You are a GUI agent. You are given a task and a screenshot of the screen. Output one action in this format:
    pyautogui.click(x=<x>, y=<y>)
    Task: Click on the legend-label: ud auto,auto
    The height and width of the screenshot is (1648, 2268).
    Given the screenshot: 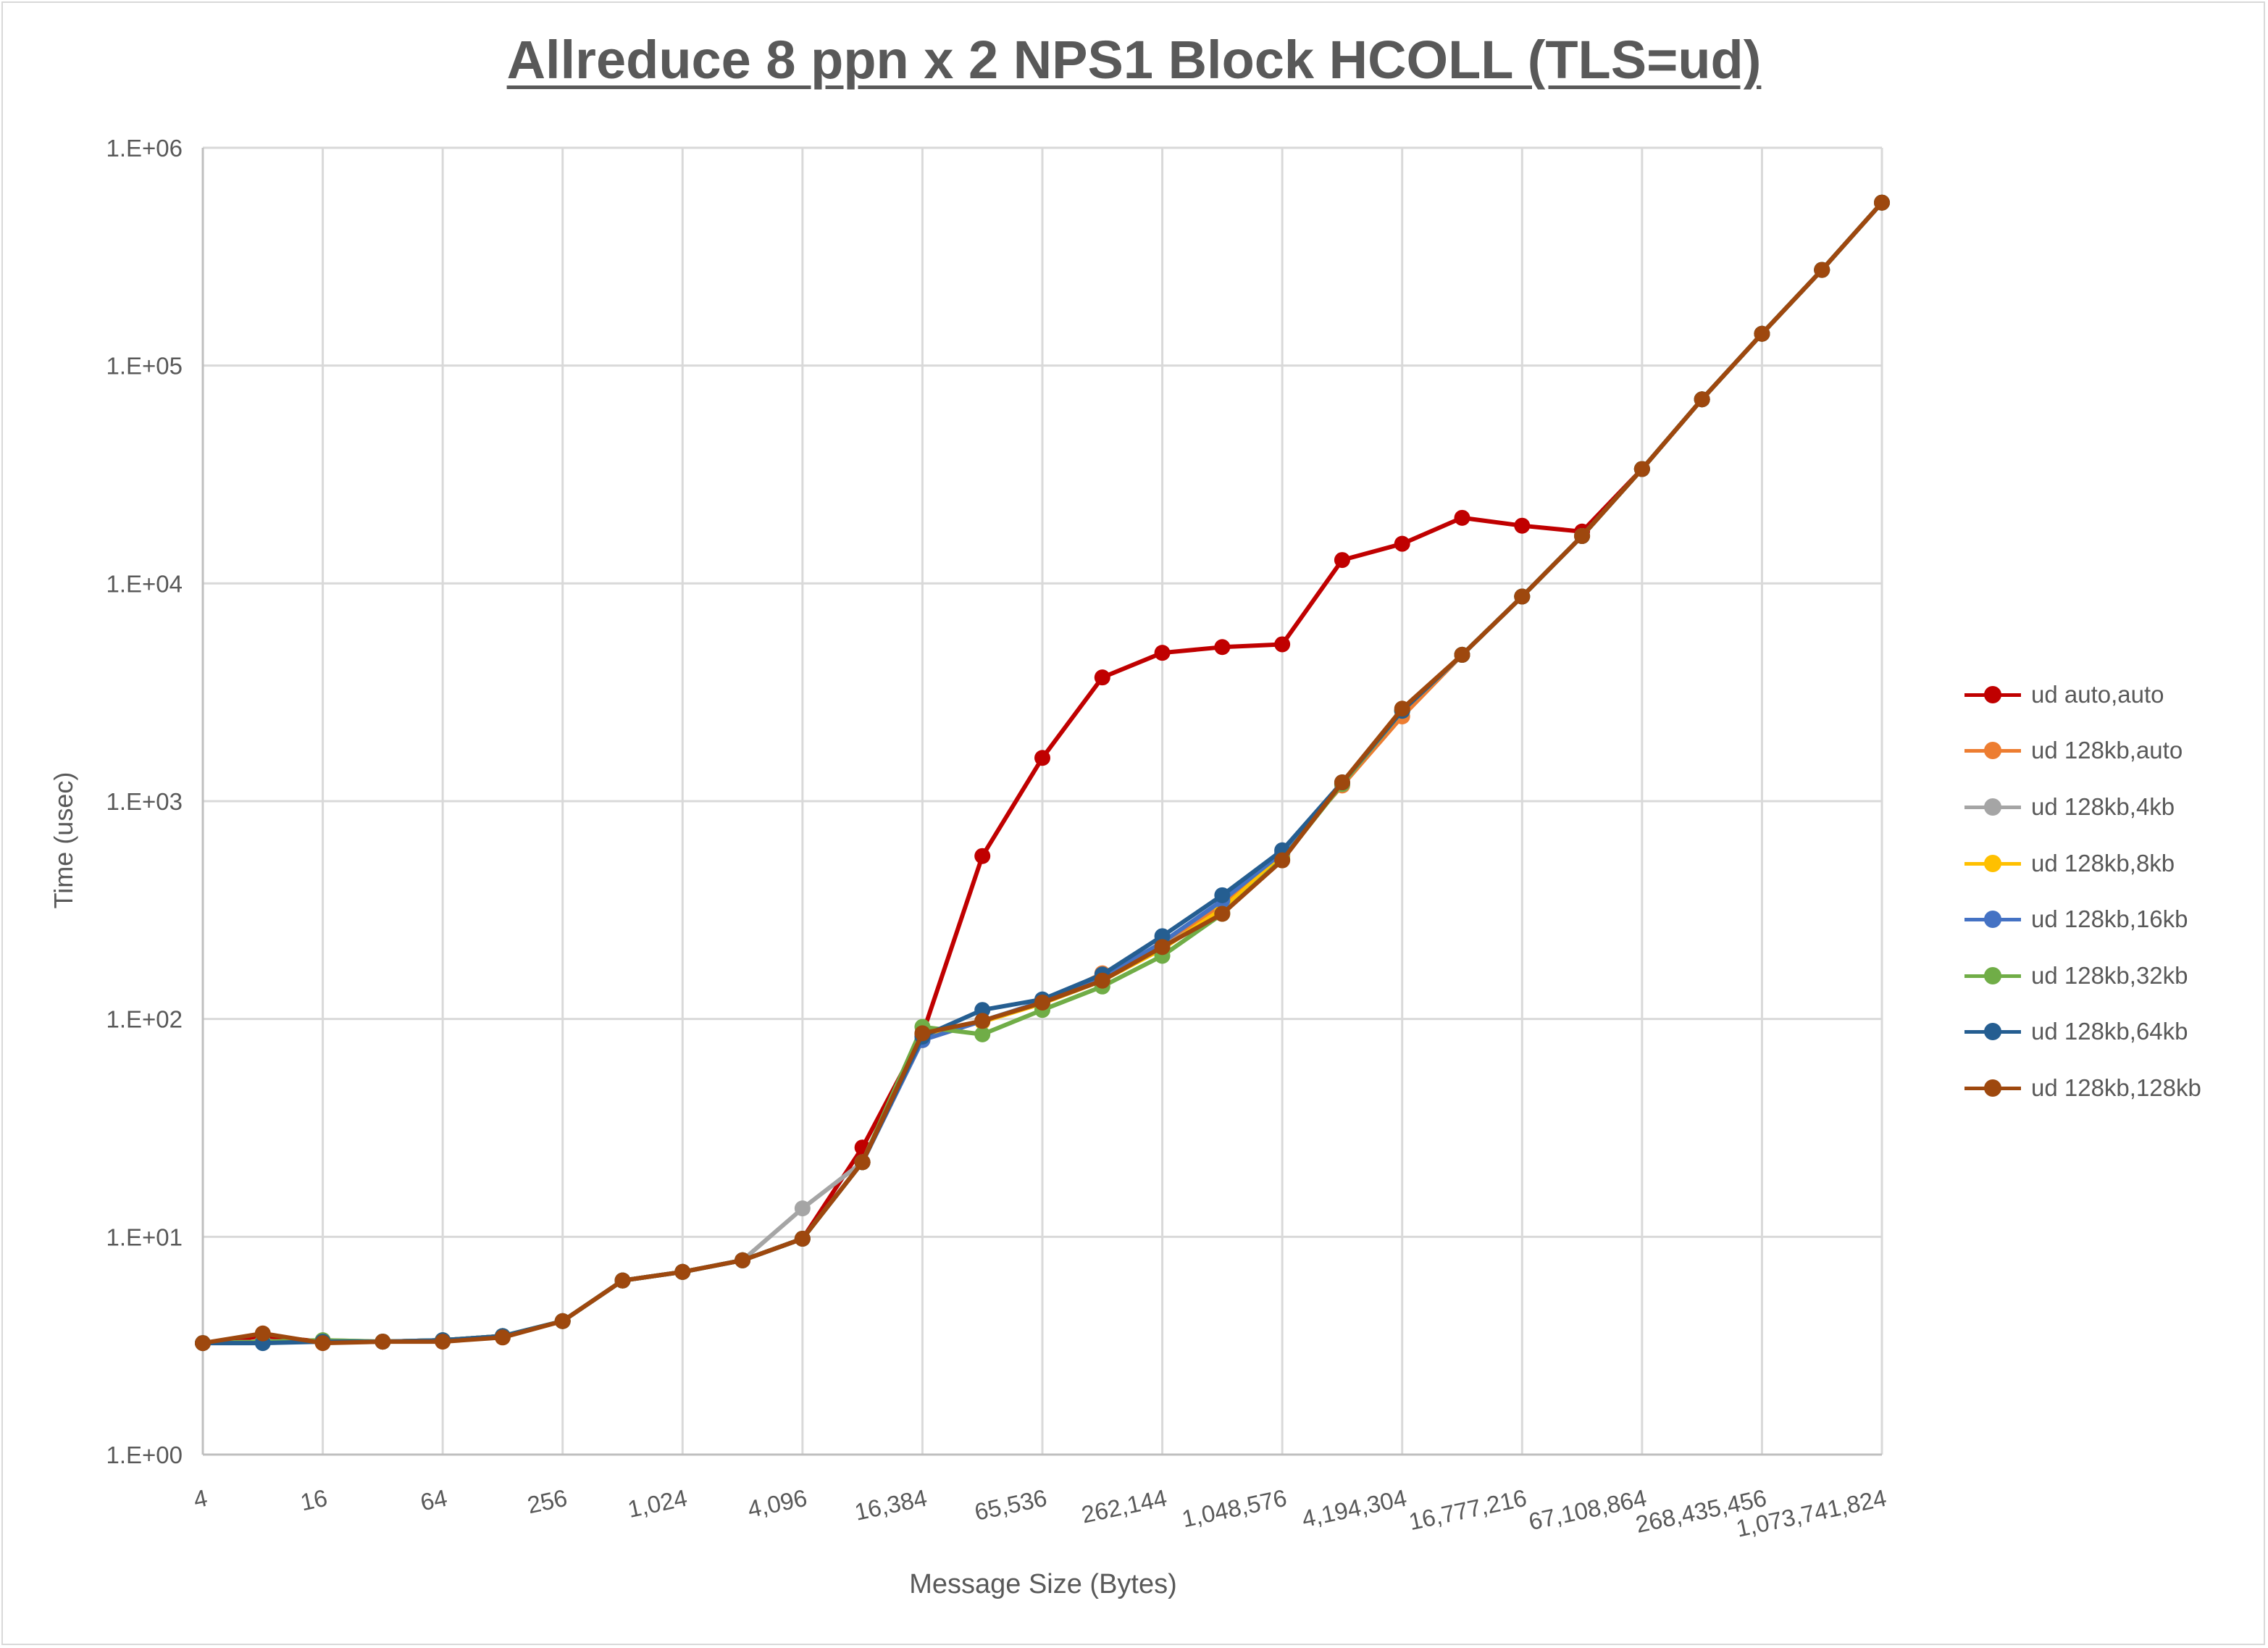 What is the action you would take?
    pyautogui.click(x=2098, y=694)
    